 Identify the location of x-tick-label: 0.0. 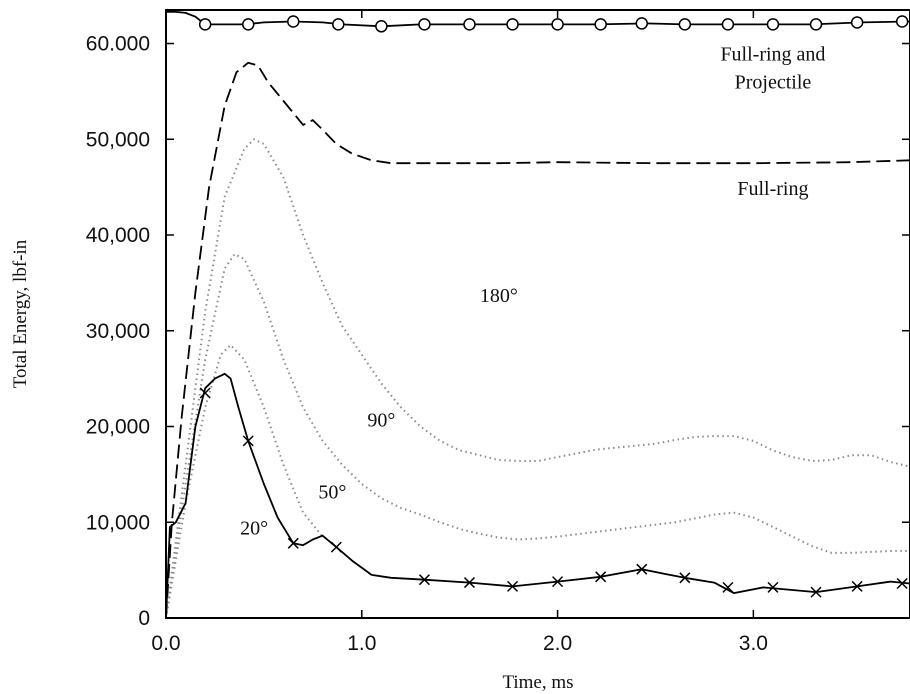
(165, 643).